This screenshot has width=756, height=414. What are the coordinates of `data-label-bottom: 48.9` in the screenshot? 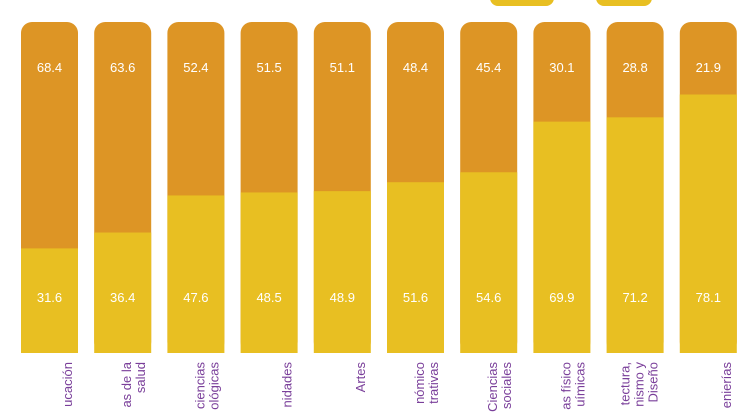 It's located at (342, 297).